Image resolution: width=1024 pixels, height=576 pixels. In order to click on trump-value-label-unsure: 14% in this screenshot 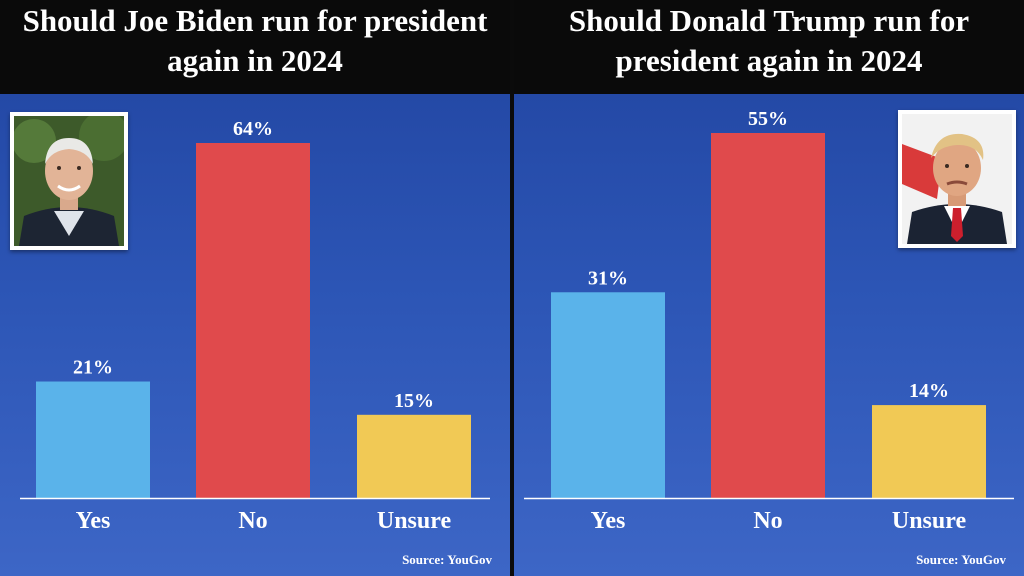, I will do `click(929, 391)`.